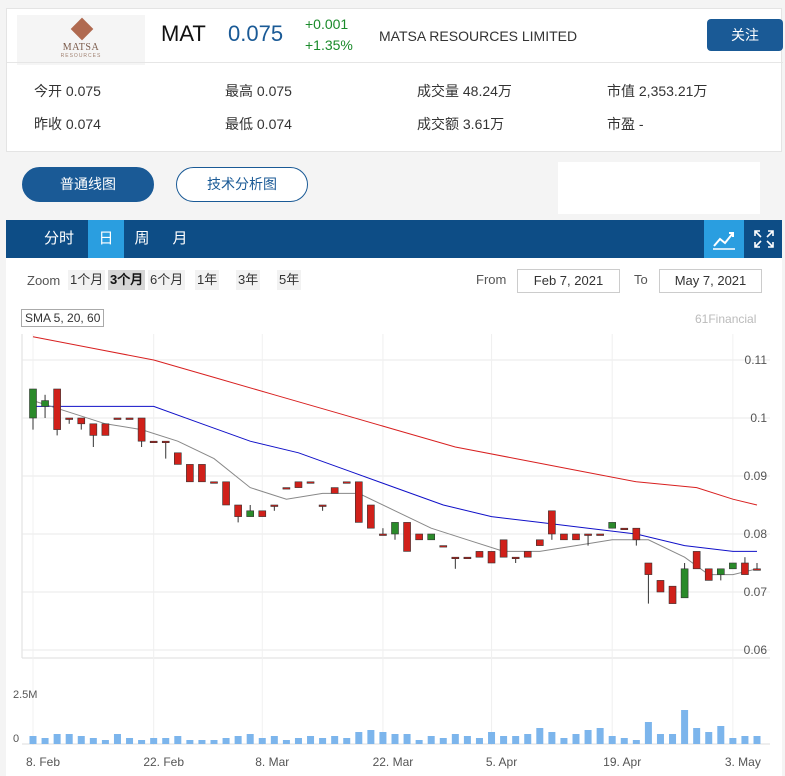  I want to click on y-tick-label: 0.11, so click(756, 360).